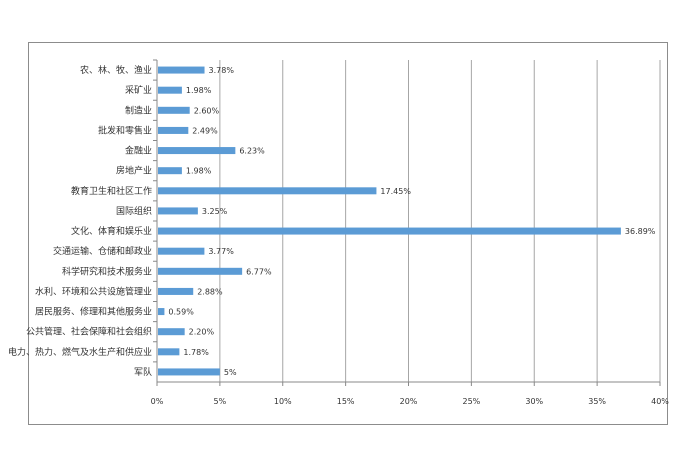 The image size is (699, 461). Describe the element at coordinates (252, 151) in the screenshot. I see `data-label: 6.23%` at that location.